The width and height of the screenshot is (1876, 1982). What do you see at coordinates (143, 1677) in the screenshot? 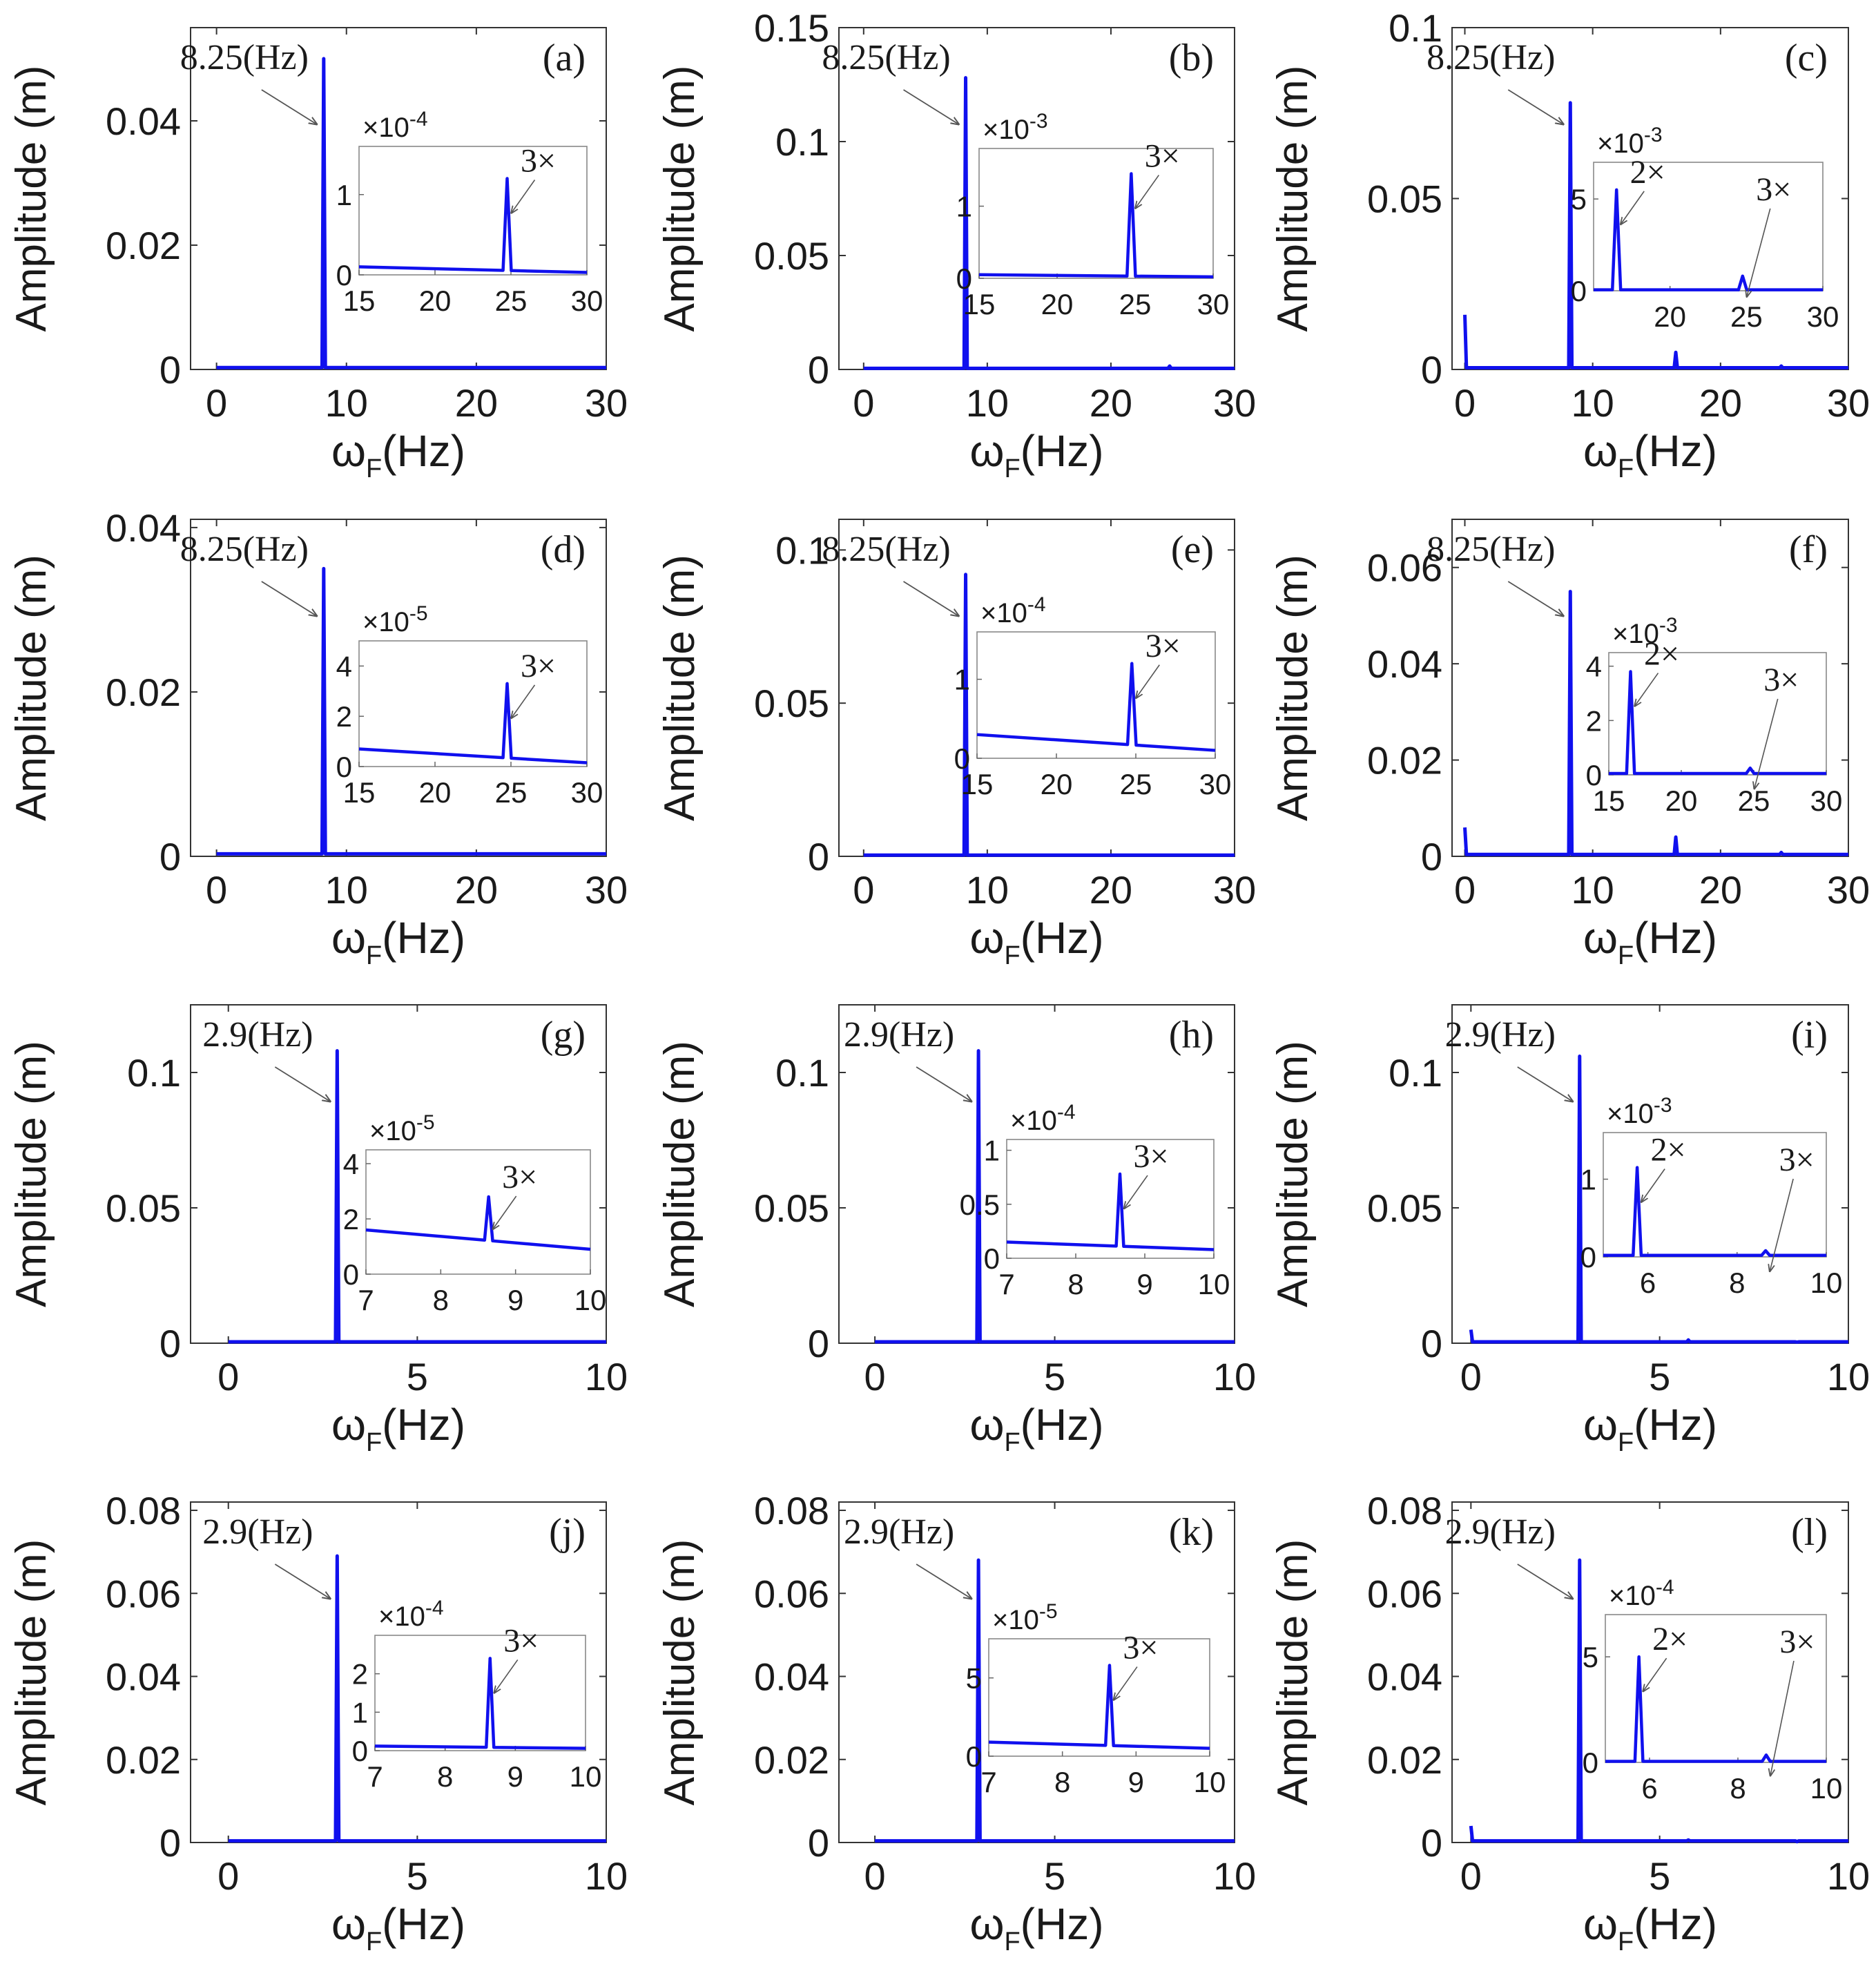
I see `y-tick-label: 0.04` at bounding box center [143, 1677].